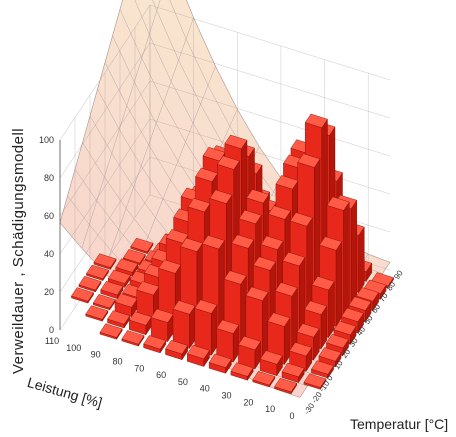 The height and width of the screenshot is (437, 456). Describe the element at coordinates (161, 375) in the screenshot. I see `x-tick-label: 60` at that location.